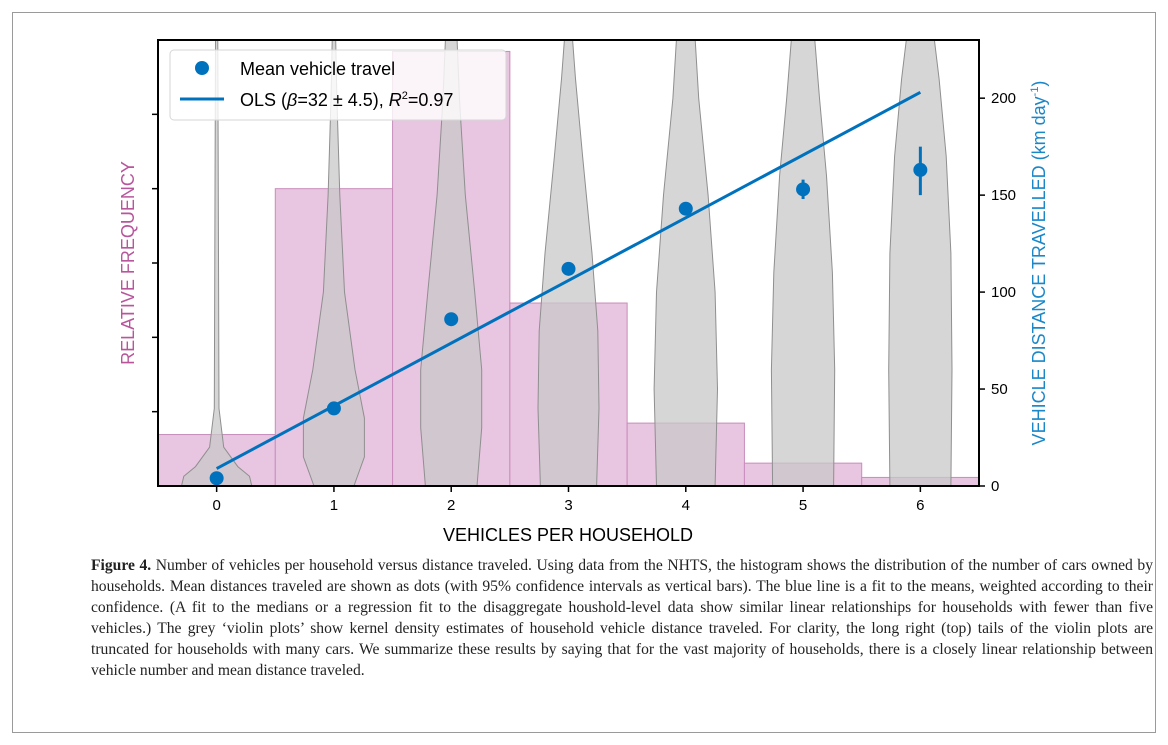  What do you see at coordinates (121, 565) in the screenshot?
I see `caption-label: Figure 4.` at bounding box center [121, 565].